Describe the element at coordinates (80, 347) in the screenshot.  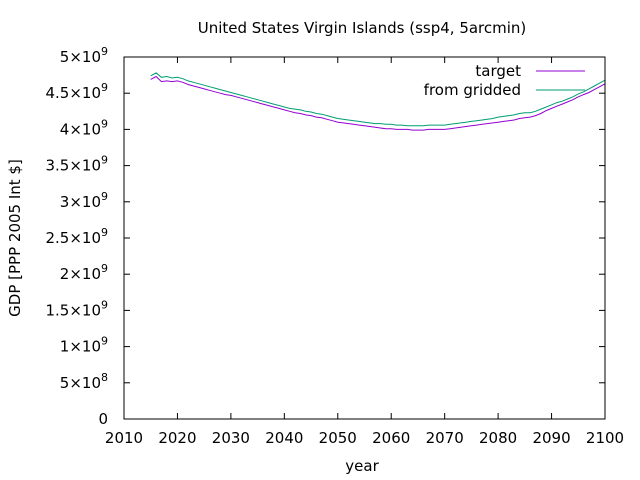
I see `y-tick-mantissa: 1×10` at that location.